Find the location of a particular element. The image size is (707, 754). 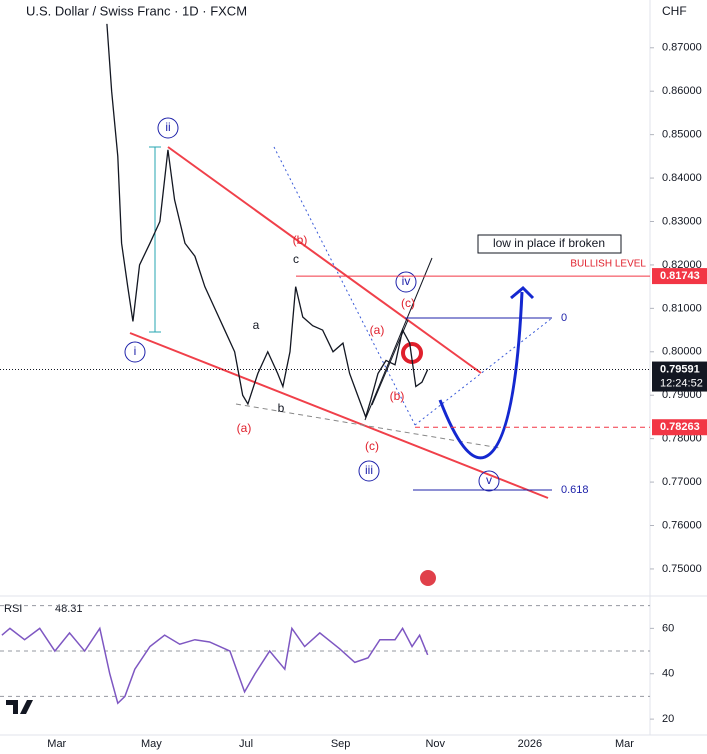

note-text: low in place if broken is located at coordinates (549, 243).